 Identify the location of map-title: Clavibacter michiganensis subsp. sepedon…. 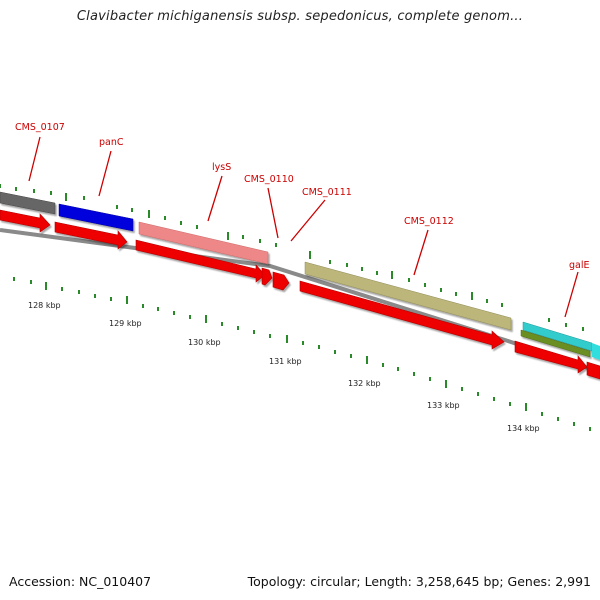
(300, 16).